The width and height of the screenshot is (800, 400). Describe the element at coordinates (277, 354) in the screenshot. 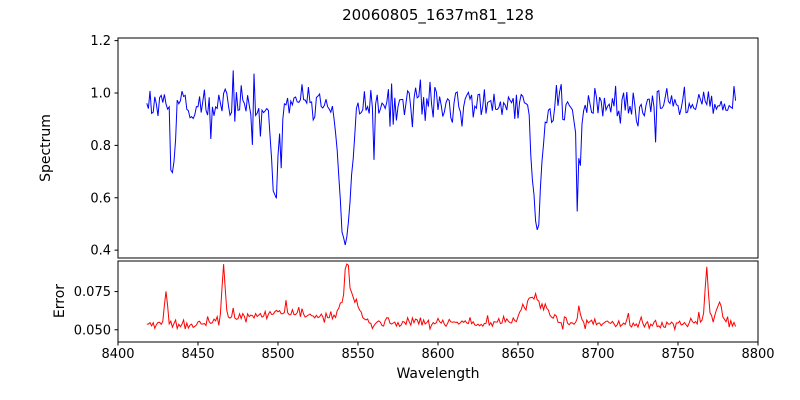

I see `x-tick-label: 8500` at that location.